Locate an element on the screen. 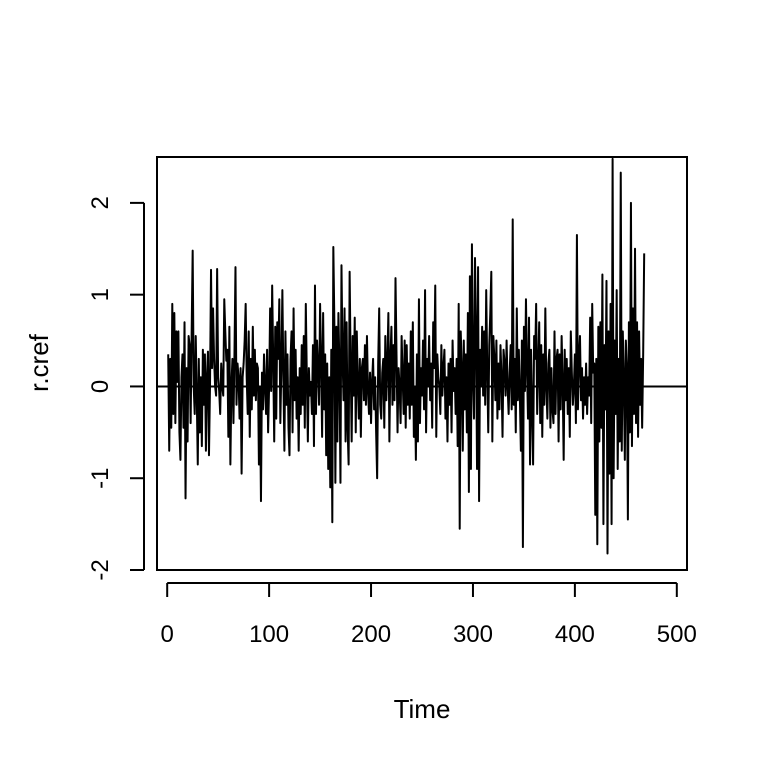  x-tick-label: 400 is located at coordinates (575, 634).